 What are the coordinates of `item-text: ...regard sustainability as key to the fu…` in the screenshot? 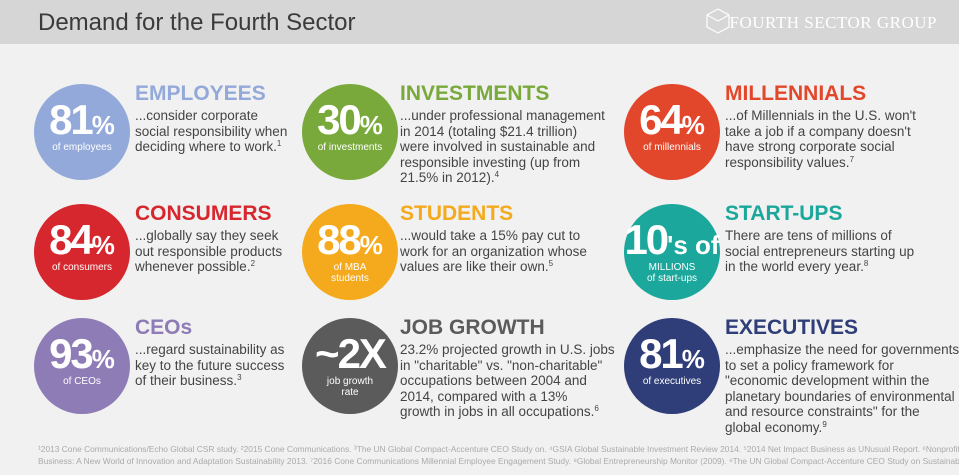 It's located at (209, 365).